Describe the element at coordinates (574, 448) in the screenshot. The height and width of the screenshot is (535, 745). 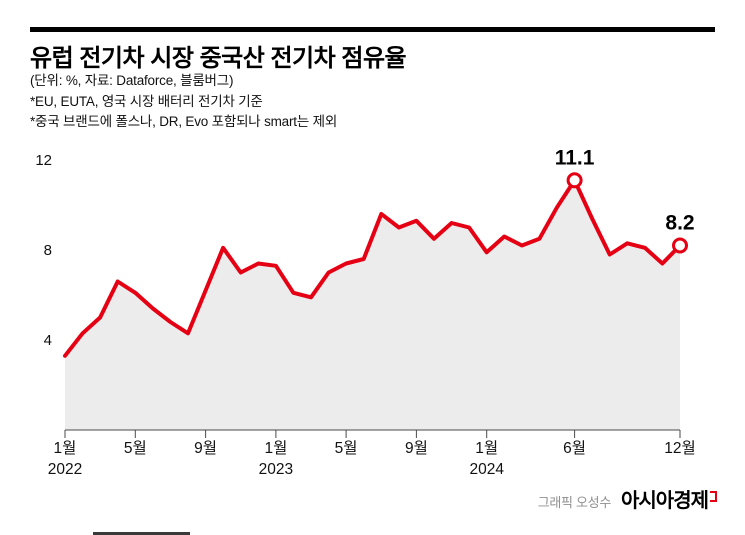
I see `x-tick-label: 6월` at that location.